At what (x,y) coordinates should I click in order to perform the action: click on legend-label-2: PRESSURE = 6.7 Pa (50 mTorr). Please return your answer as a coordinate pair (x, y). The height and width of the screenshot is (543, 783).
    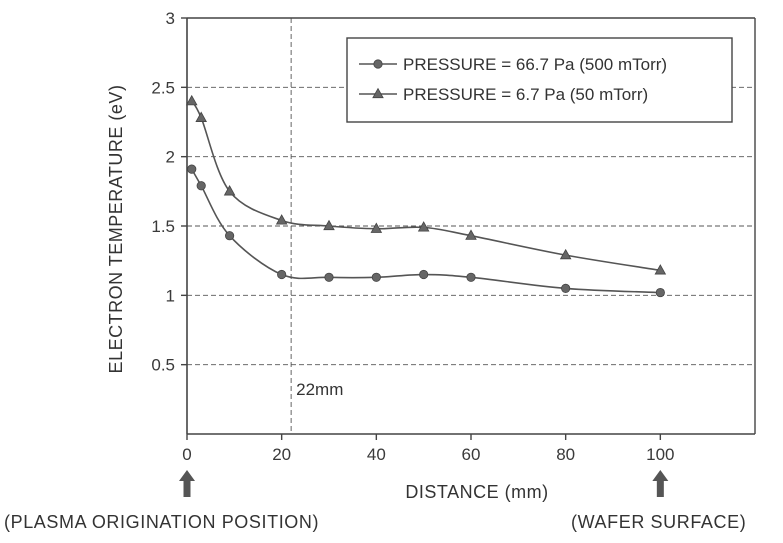
    Looking at the image, I should click on (525, 94).